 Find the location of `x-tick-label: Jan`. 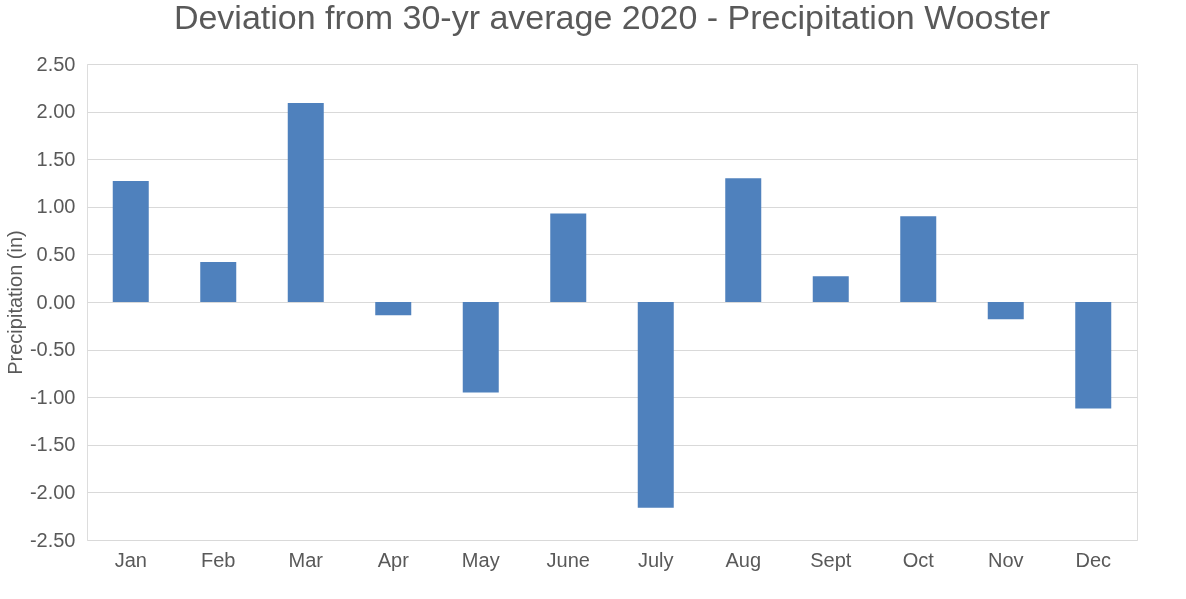

x-tick-label: Jan is located at coordinates (130, 559).